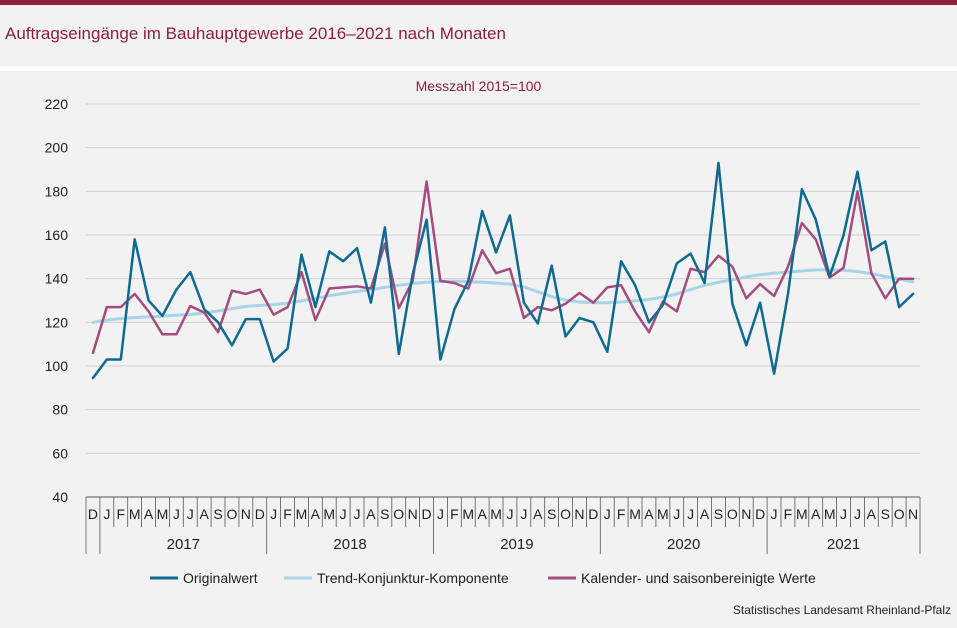 This screenshot has width=957, height=628. I want to click on chart-unit-label: Messzahl 2015=100, so click(478, 86).